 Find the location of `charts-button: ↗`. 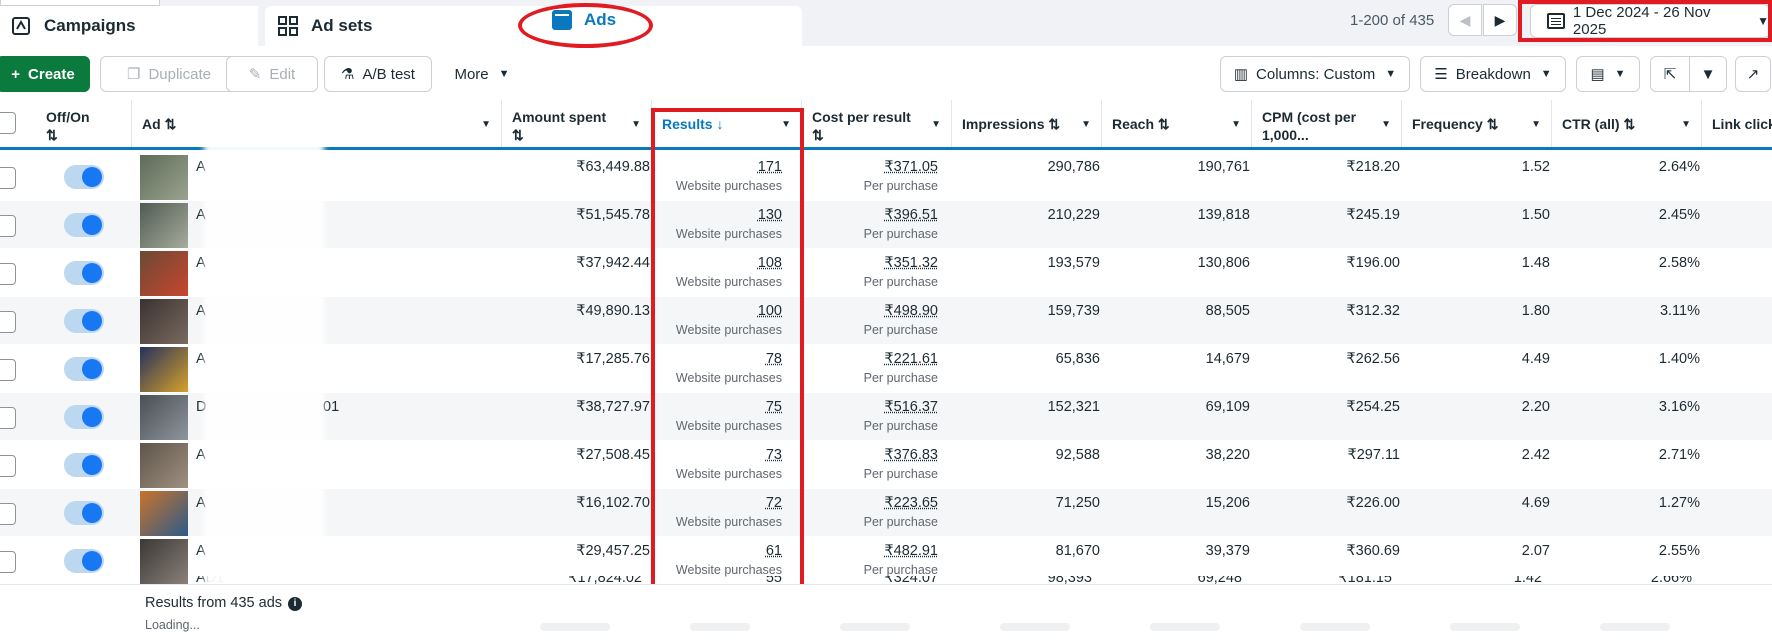

charts-button: ↗ is located at coordinates (1753, 74).